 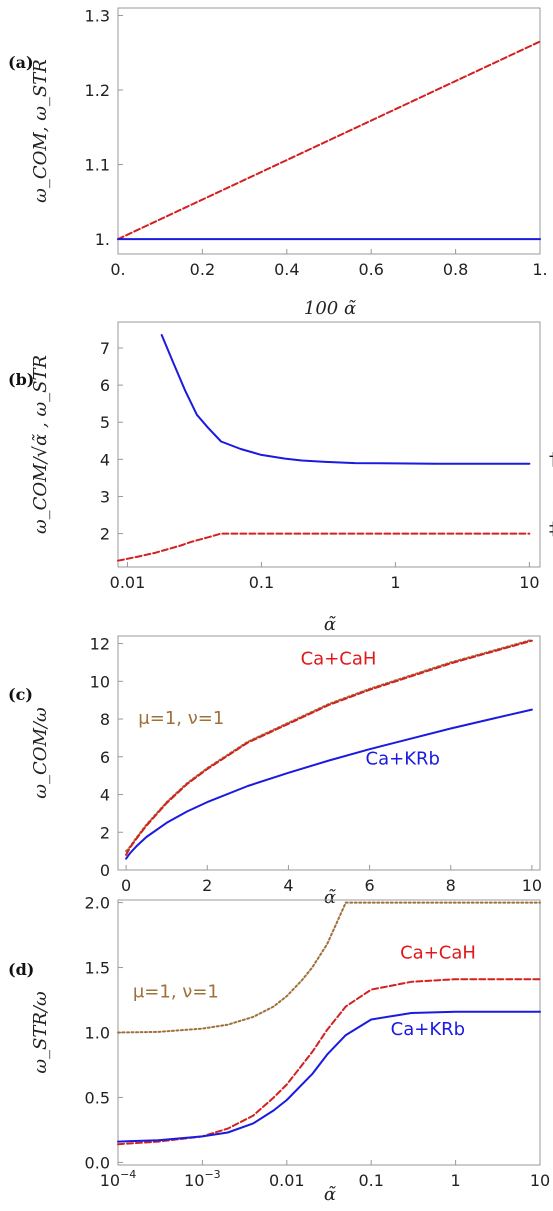 What do you see at coordinates (370, 269) in the screenshot?
I see `x-tick-label: 0.6` at bounding box center [370, 269].